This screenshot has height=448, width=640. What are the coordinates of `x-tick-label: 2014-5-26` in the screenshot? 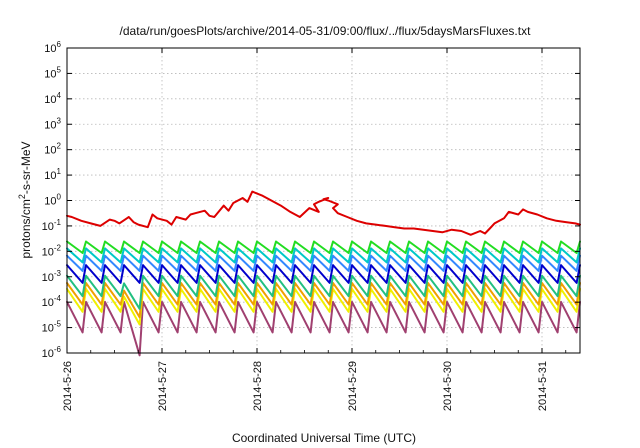 It's located at (68, 386).